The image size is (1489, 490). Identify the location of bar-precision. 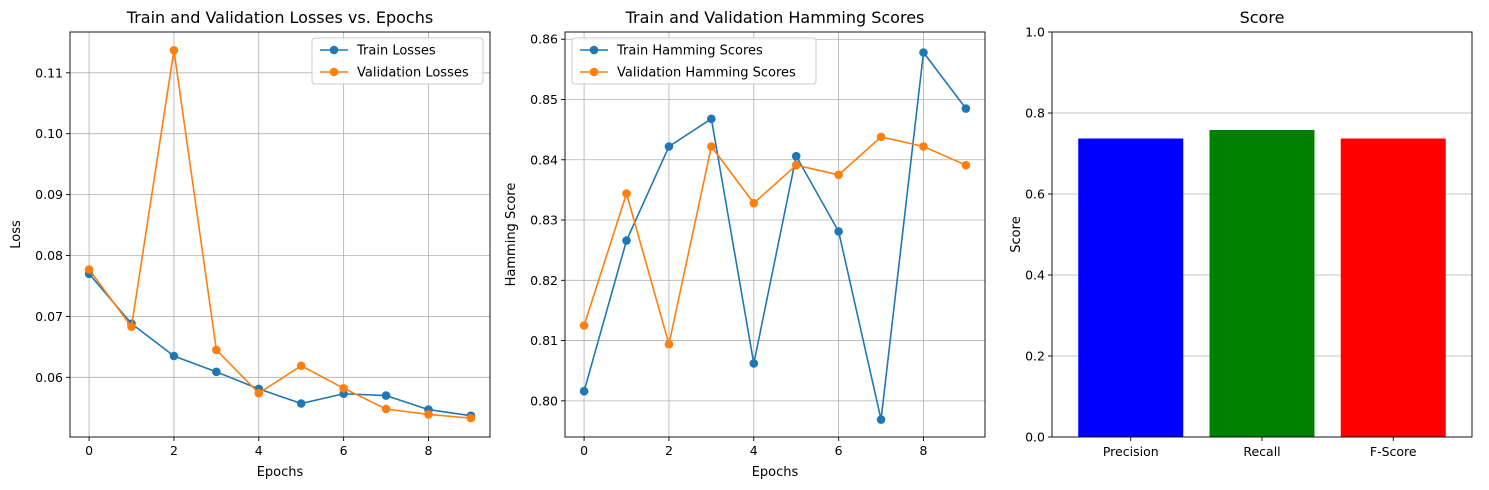
(1131, 287).